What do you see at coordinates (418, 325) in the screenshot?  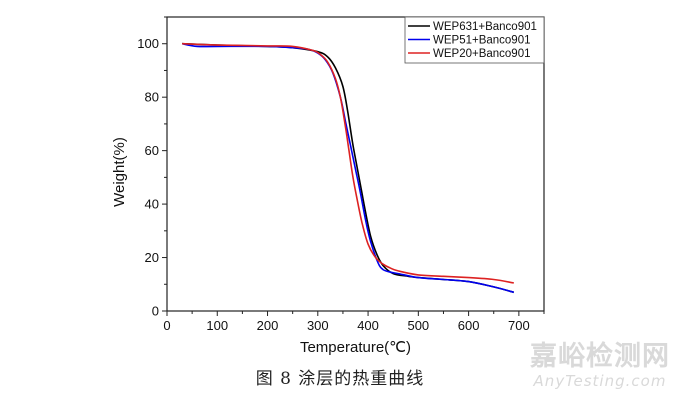 I see `x-tick-label: 500` at bounding box center [418, 325].